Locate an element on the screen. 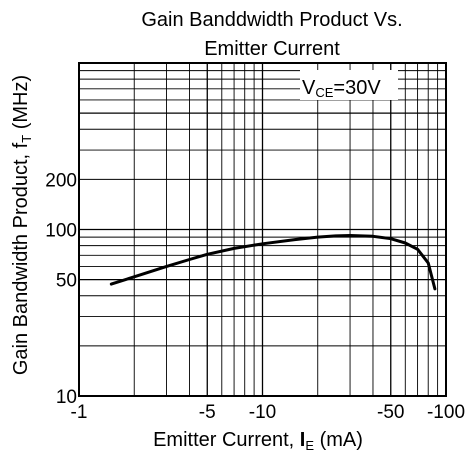 The height and width of the screenshot is (463, 467). y-axis-label-subscript: T is located at coordinates (26, 139).